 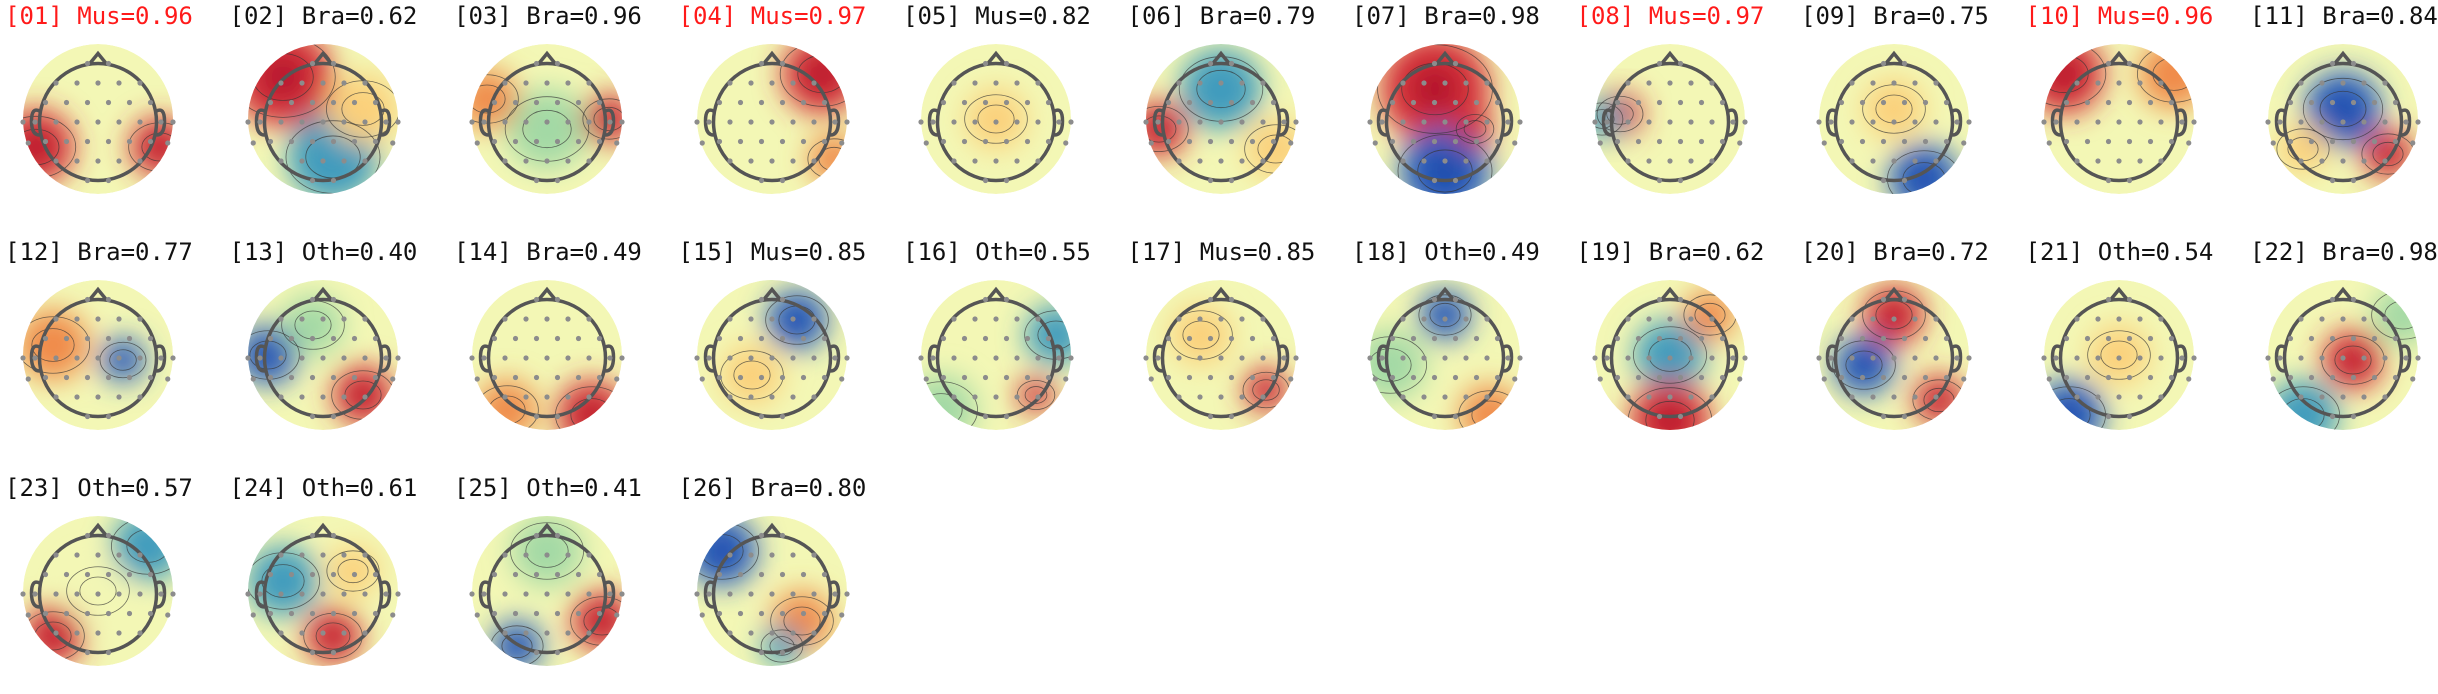 I want to click on component-title: [15] Mus=0.85, so click(x=772, y=252).